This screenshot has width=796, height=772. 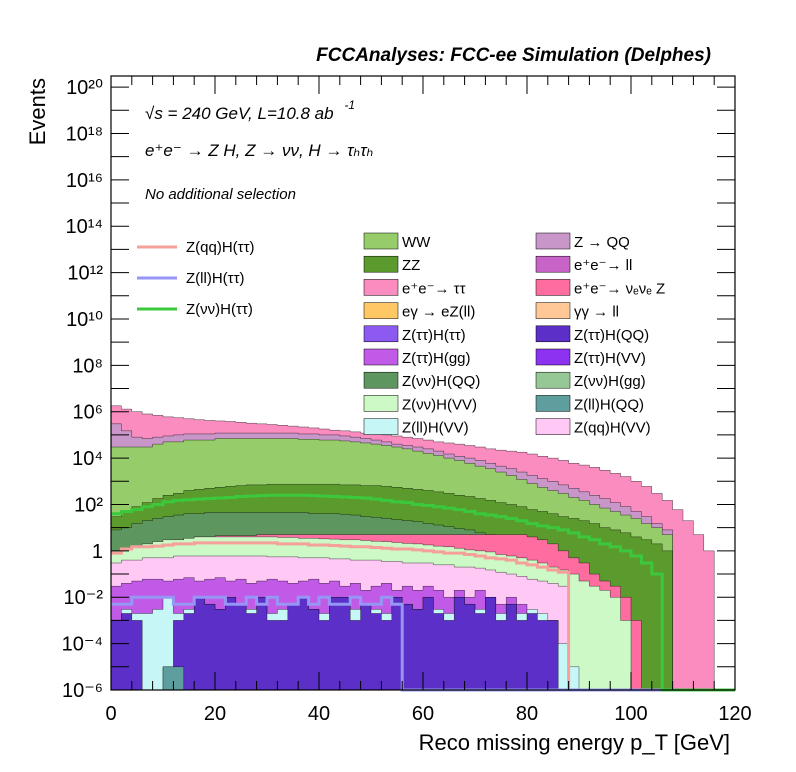 What do you see at coordinates (84, 320) in the screenshot?
I see `y-tick-label: 10¹⁰` at bounding box center [84, 320].